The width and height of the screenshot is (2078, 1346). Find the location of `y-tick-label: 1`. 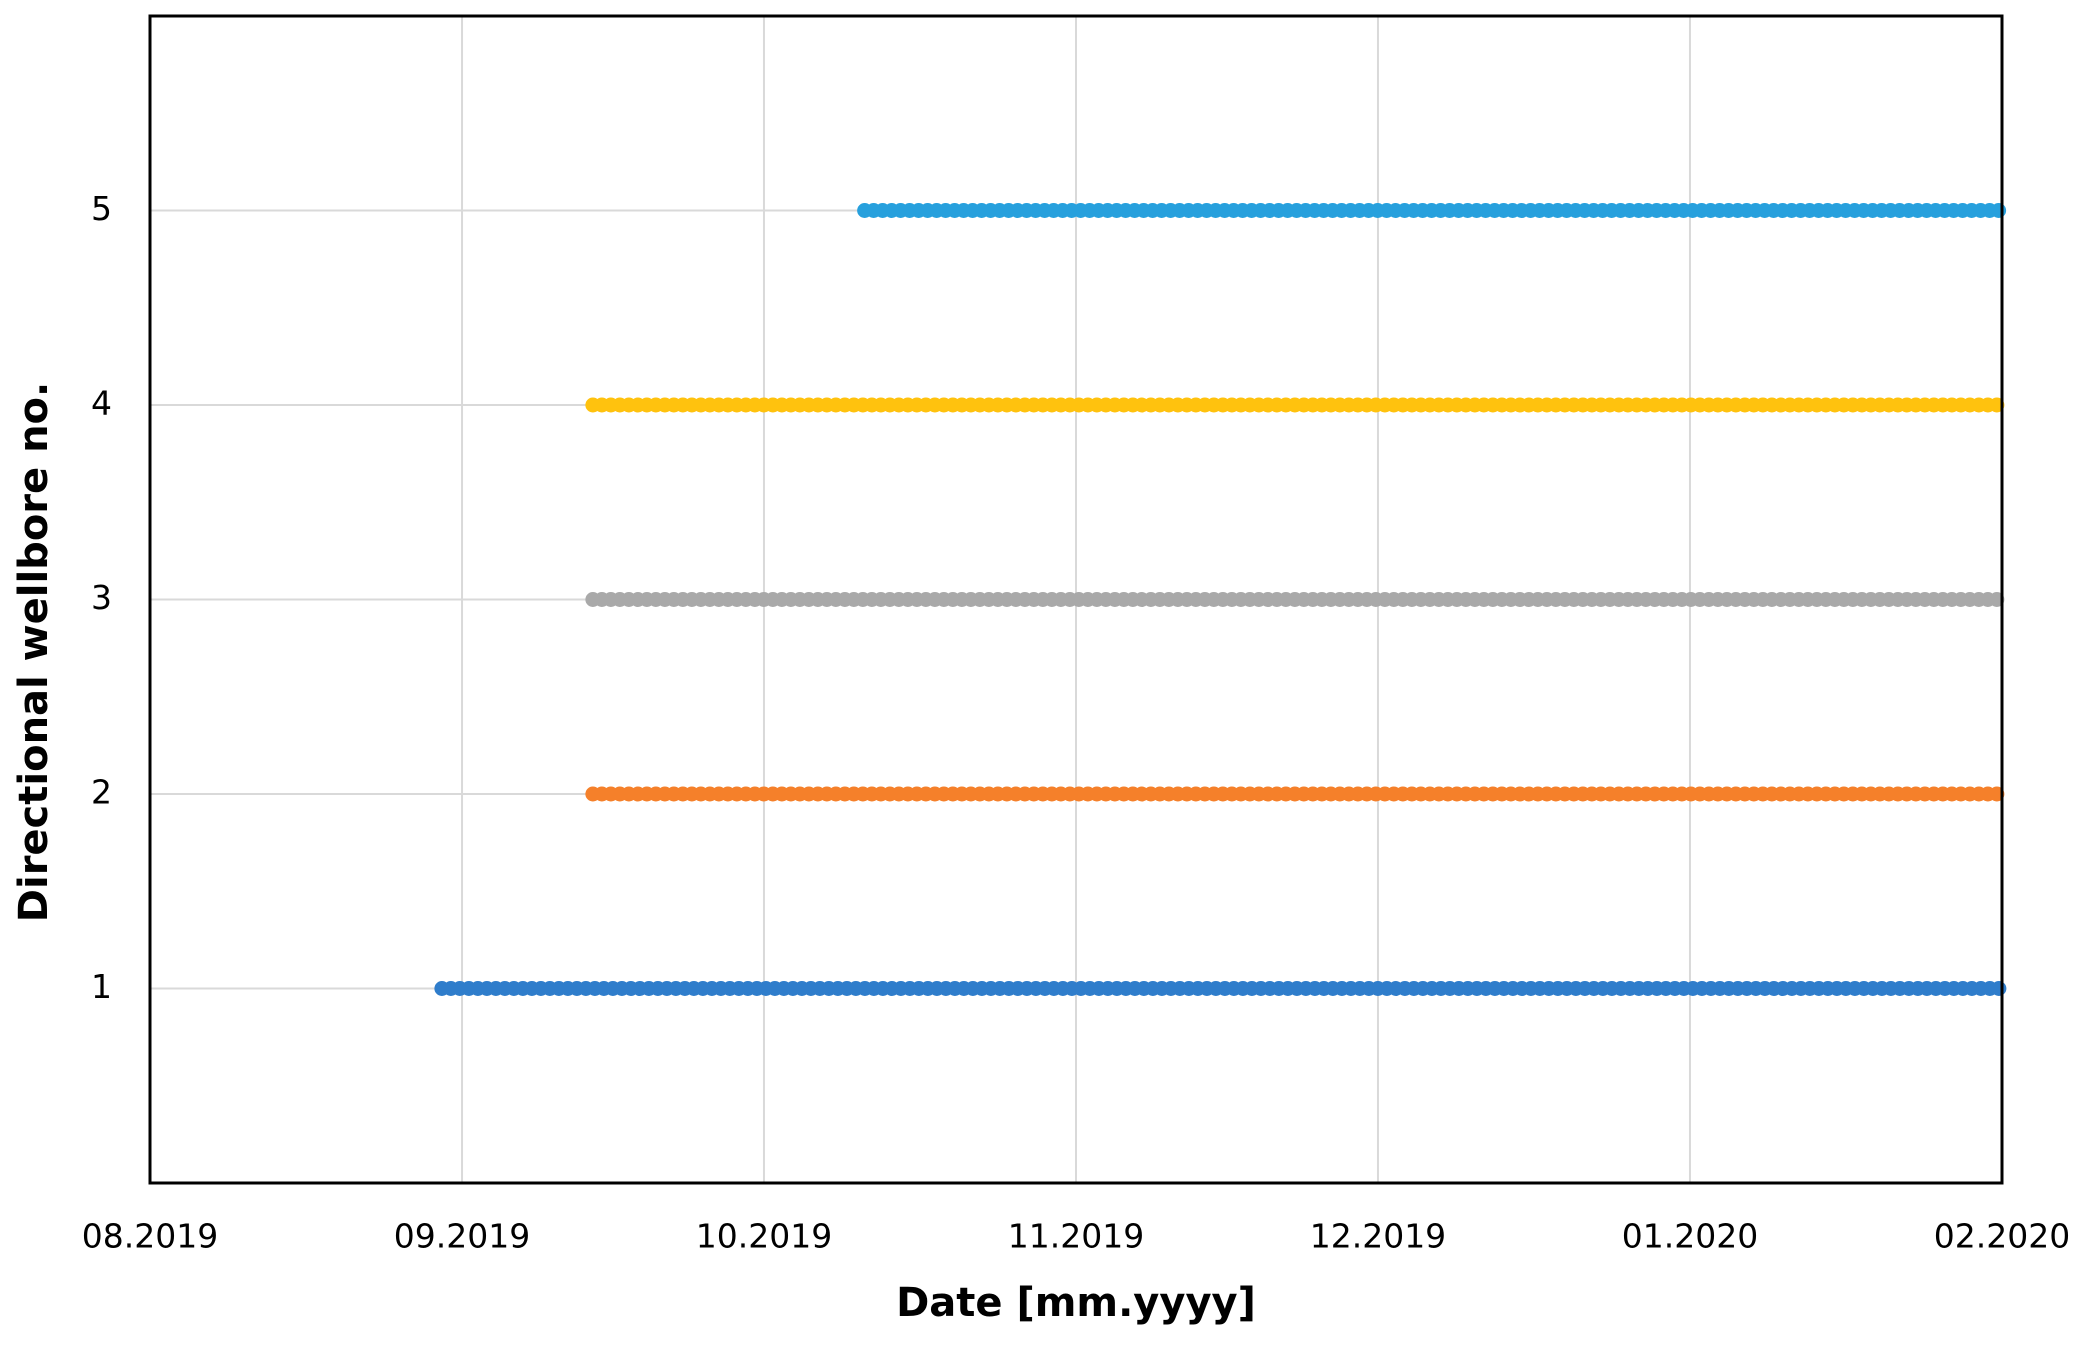

y-tick-label: 1 is located at coordinates (101, 986).